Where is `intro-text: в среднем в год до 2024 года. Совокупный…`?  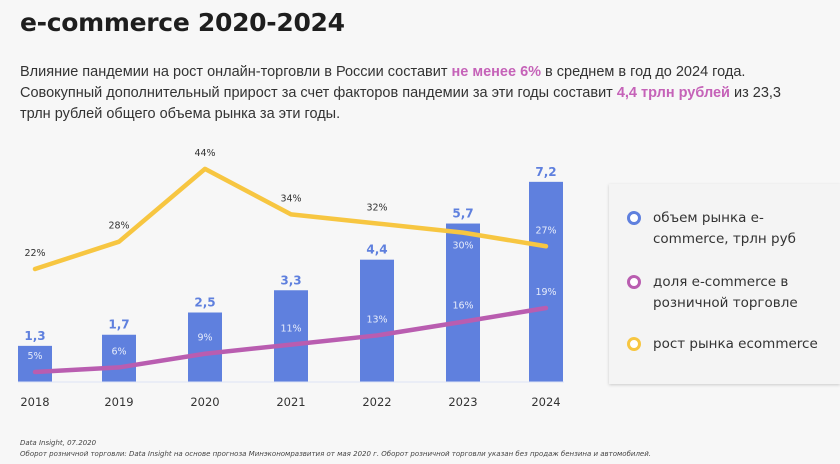
intro-text: в среднем в год до 2024 года. Совокупный… is located at coordinates (383, 82).